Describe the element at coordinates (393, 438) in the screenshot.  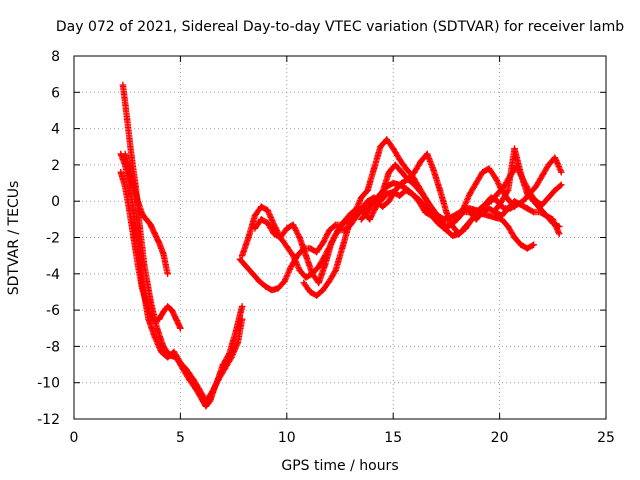
I see `x-tick-label: 15` at that location.